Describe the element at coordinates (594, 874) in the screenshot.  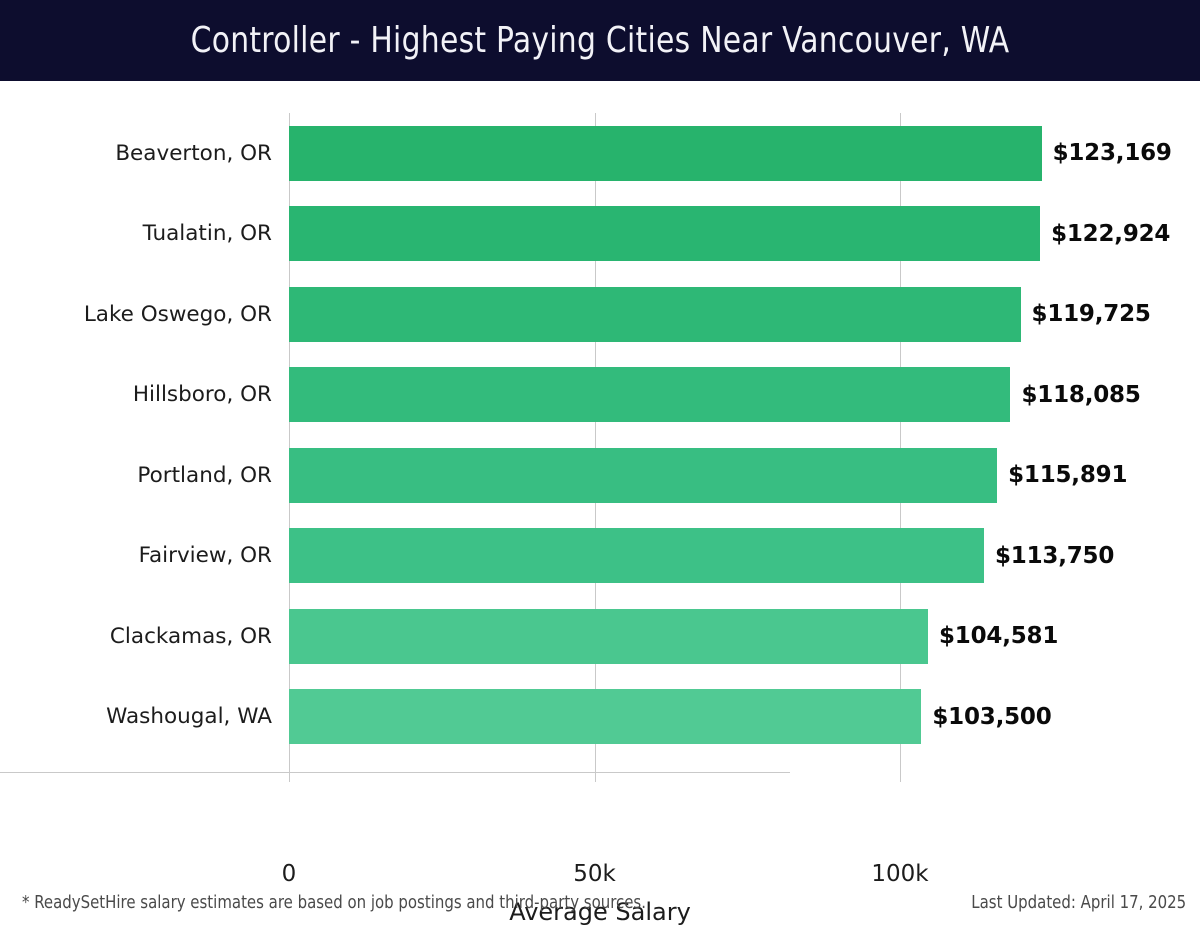
I see `x-tick-label: 50k` at that location.